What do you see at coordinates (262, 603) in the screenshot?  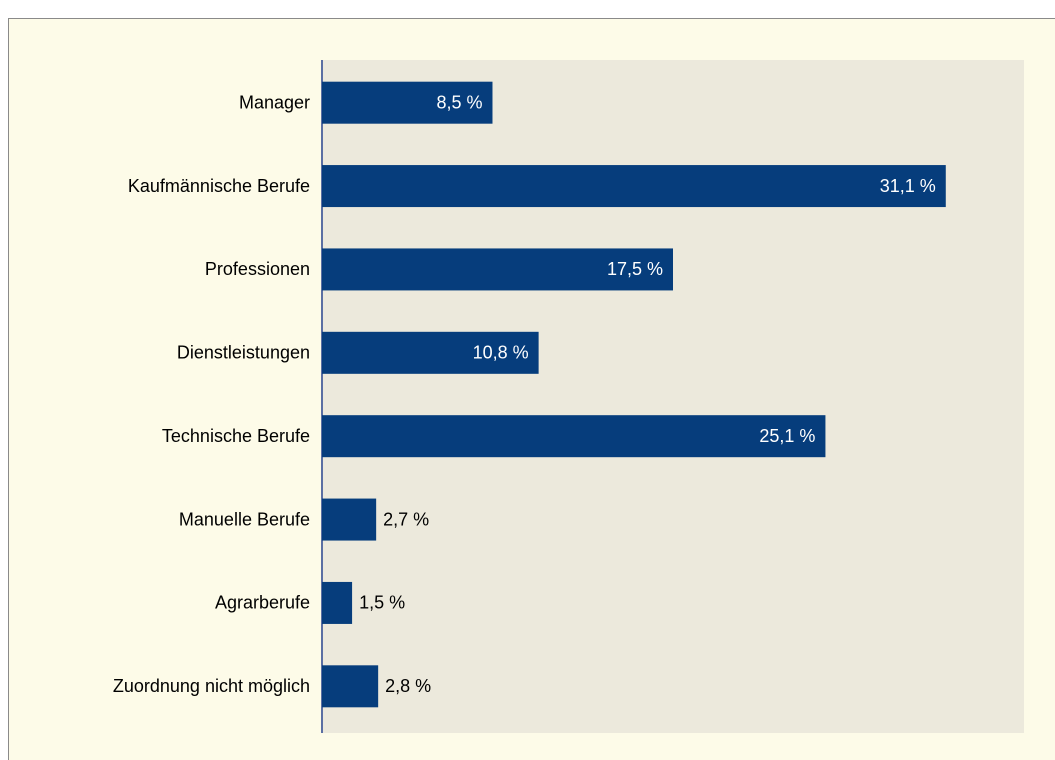 I see `y-tick-label: Agrarberufe` at bounding box center [262, 603].